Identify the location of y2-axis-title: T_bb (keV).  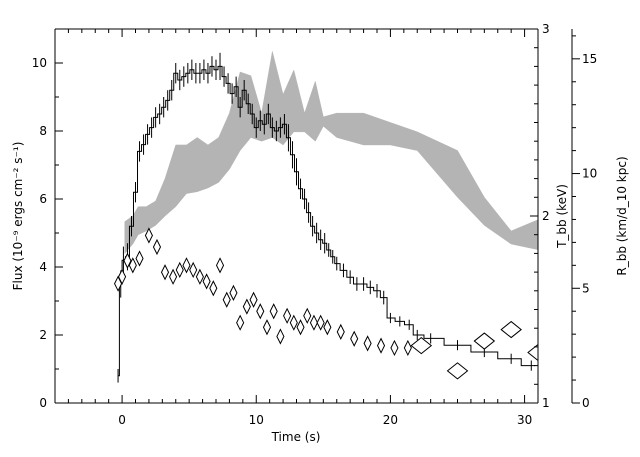
(562, 216).